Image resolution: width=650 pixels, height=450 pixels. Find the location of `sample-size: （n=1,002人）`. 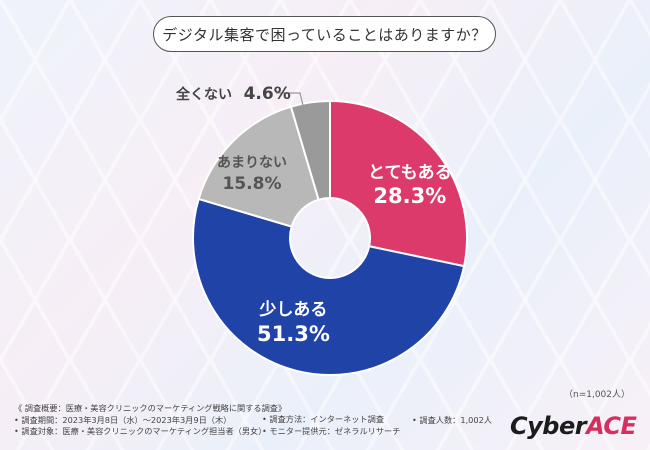

sample-size: （n=1,002人） is located at coordinates (596, 395).